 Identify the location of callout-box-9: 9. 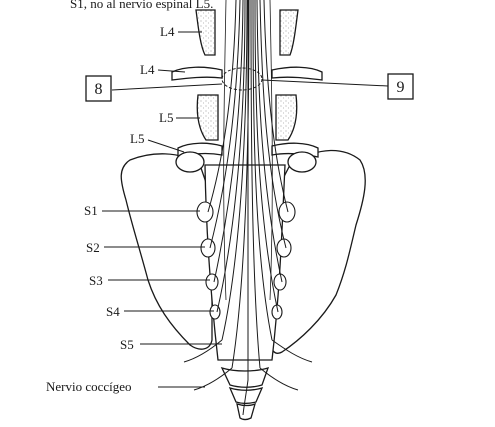
(400, 86).